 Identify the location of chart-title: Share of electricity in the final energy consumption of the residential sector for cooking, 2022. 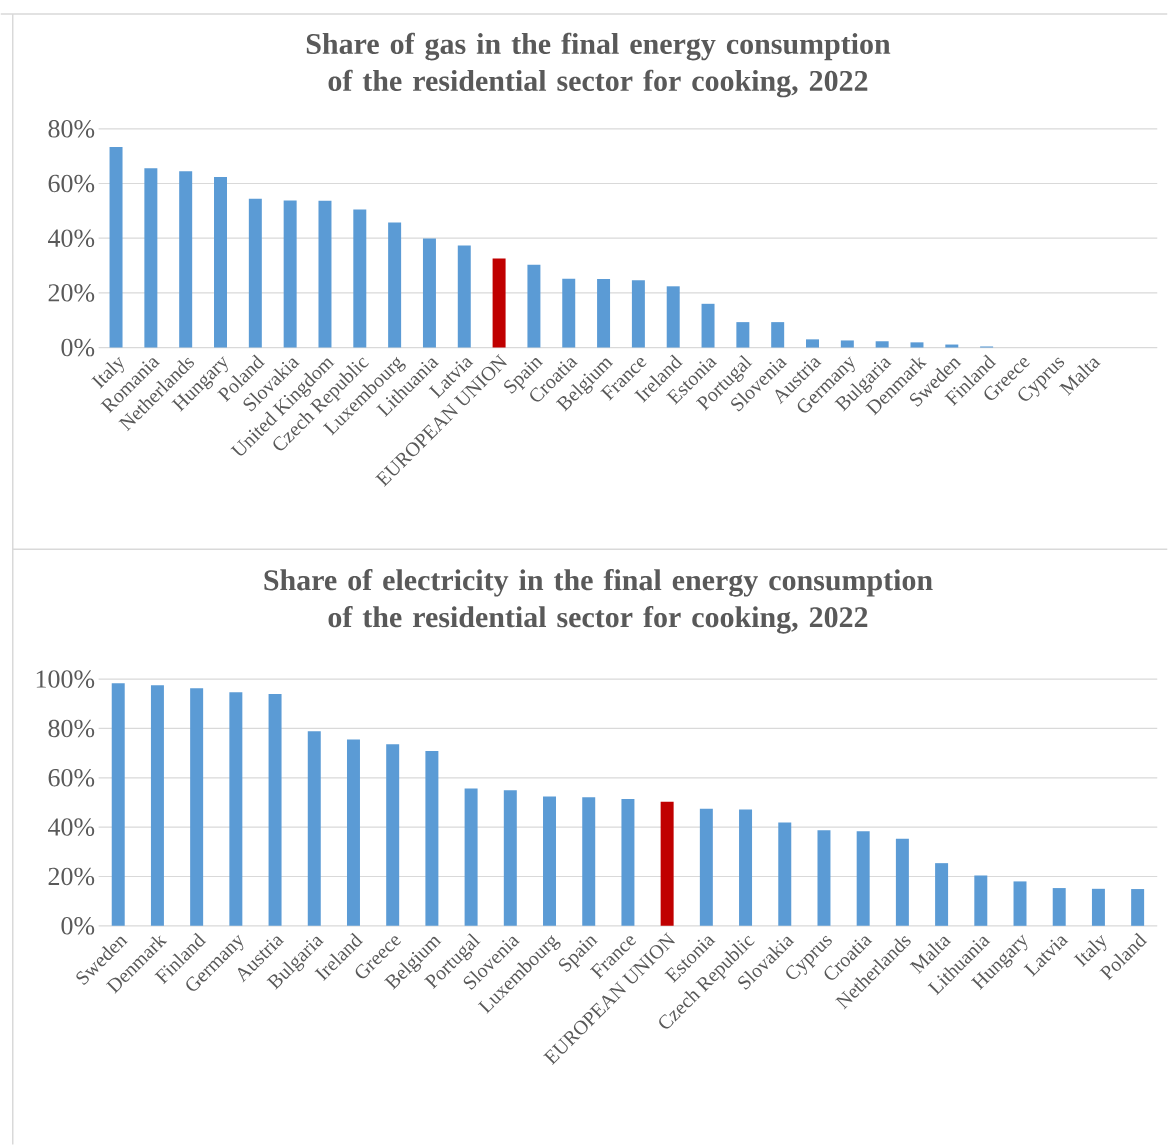
(598, 601).